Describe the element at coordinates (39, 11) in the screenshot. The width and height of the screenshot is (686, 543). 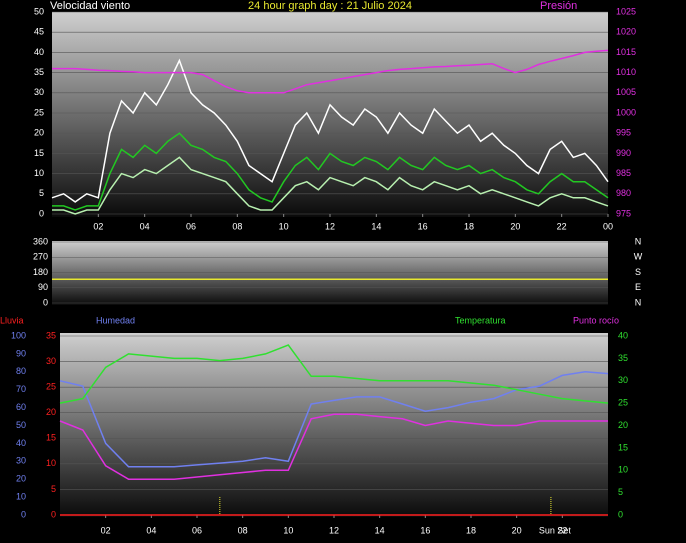
I see `y-tick-label: 50` at that location.